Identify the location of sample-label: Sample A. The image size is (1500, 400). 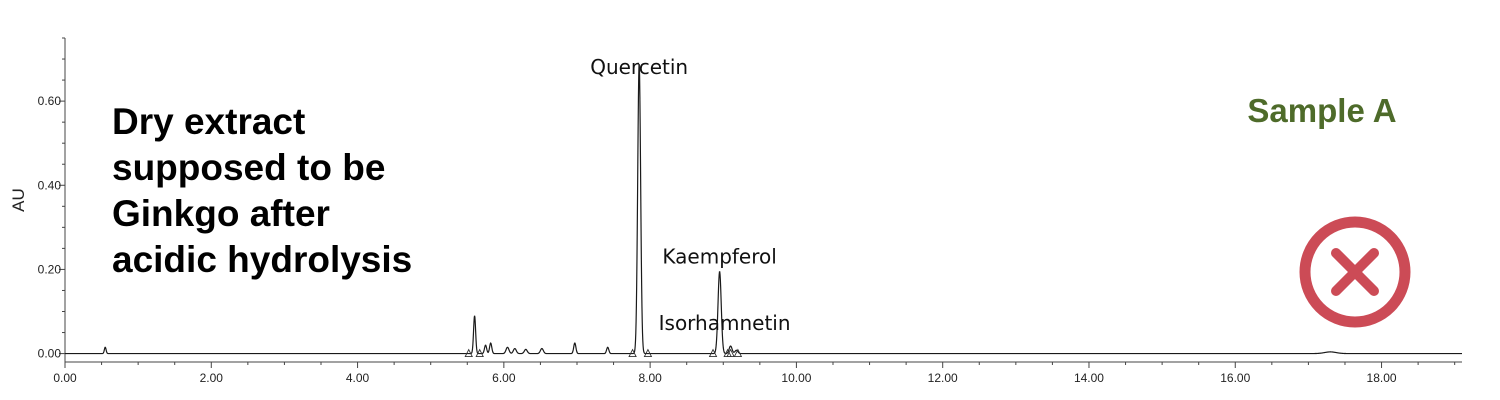
(1321, 110).